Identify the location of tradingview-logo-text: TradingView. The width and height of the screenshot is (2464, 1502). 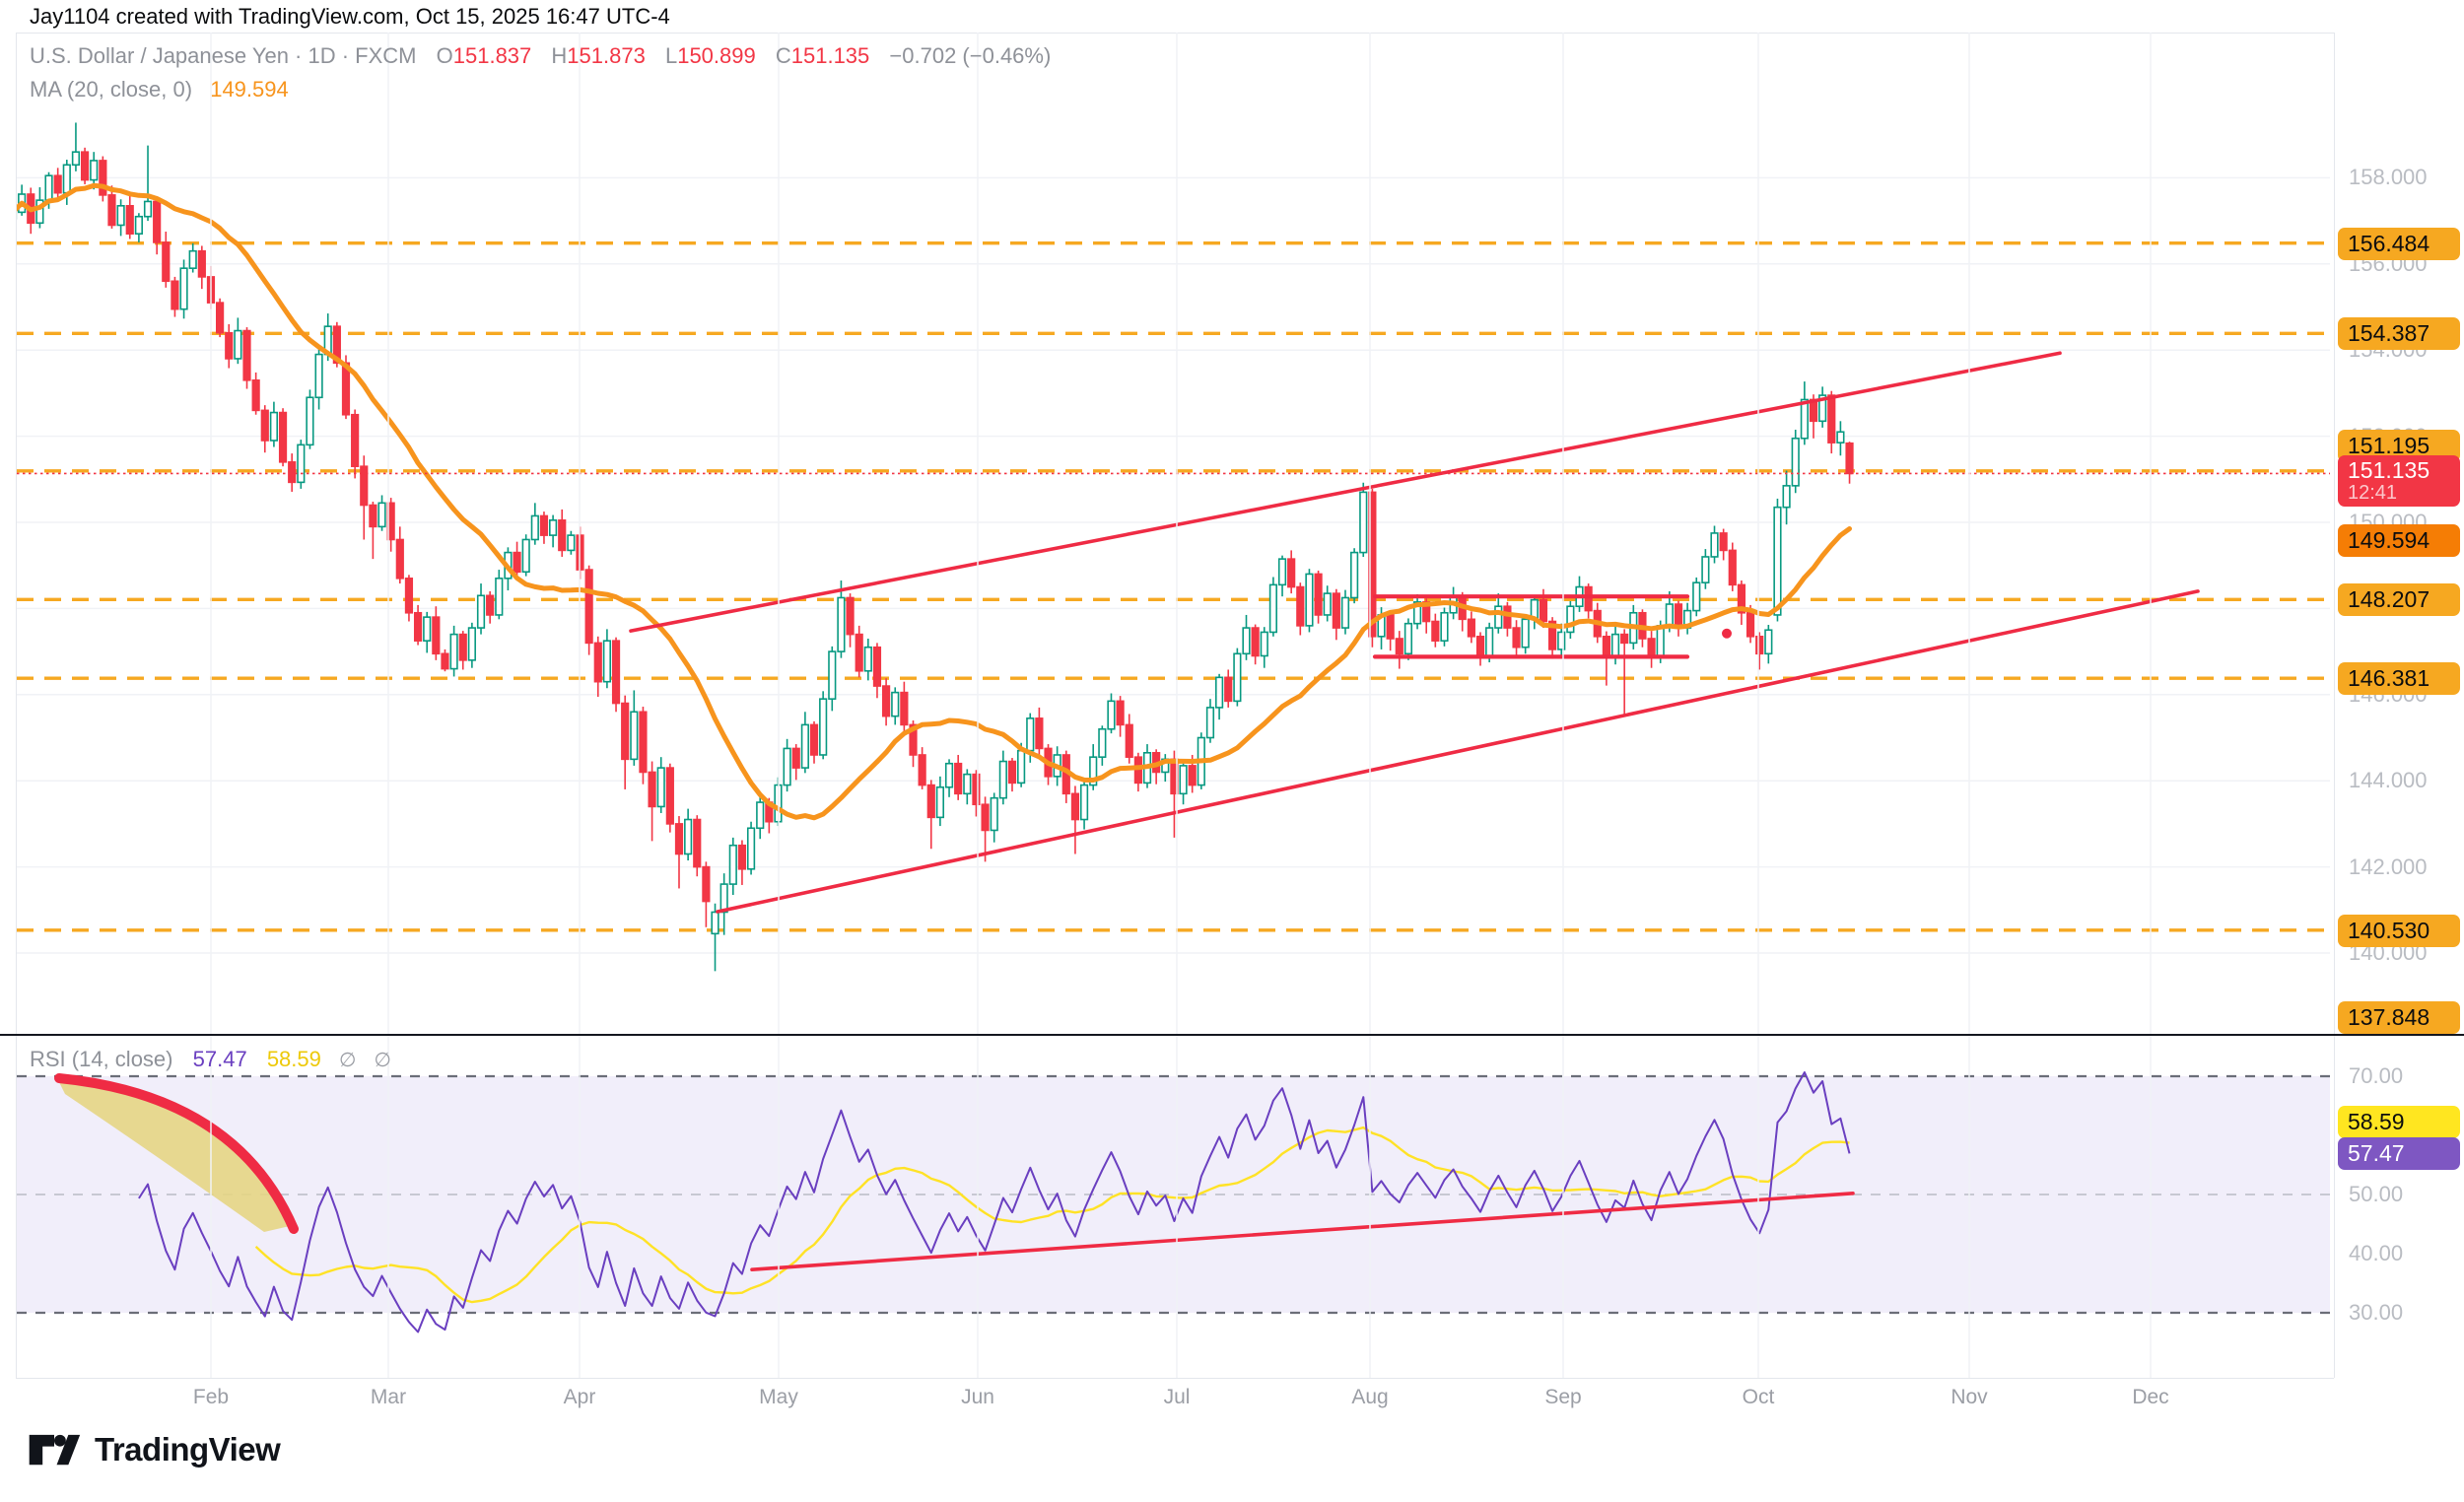
(188, 1449).